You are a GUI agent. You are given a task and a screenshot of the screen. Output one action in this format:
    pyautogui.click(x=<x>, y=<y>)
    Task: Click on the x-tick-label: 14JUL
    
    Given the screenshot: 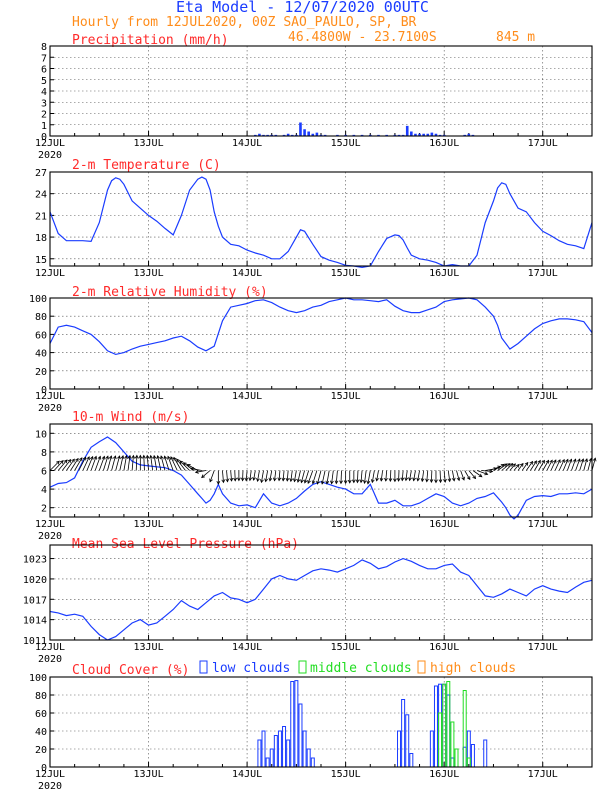 What is the action you would take?
    pyautogui.click(x=247, y=647)
    